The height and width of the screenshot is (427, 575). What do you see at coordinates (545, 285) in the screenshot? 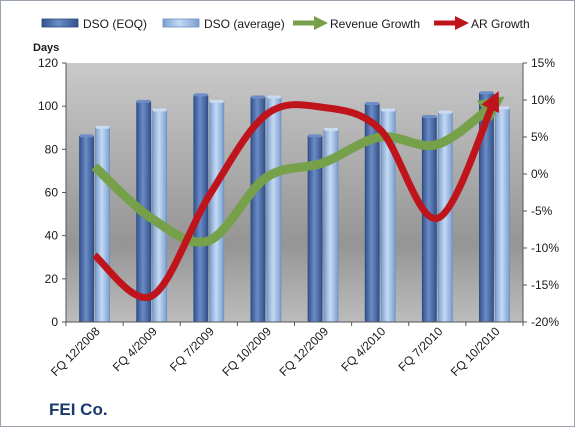
I see `y2-tick-label-1: -15%` at bounding box center [545, 285].